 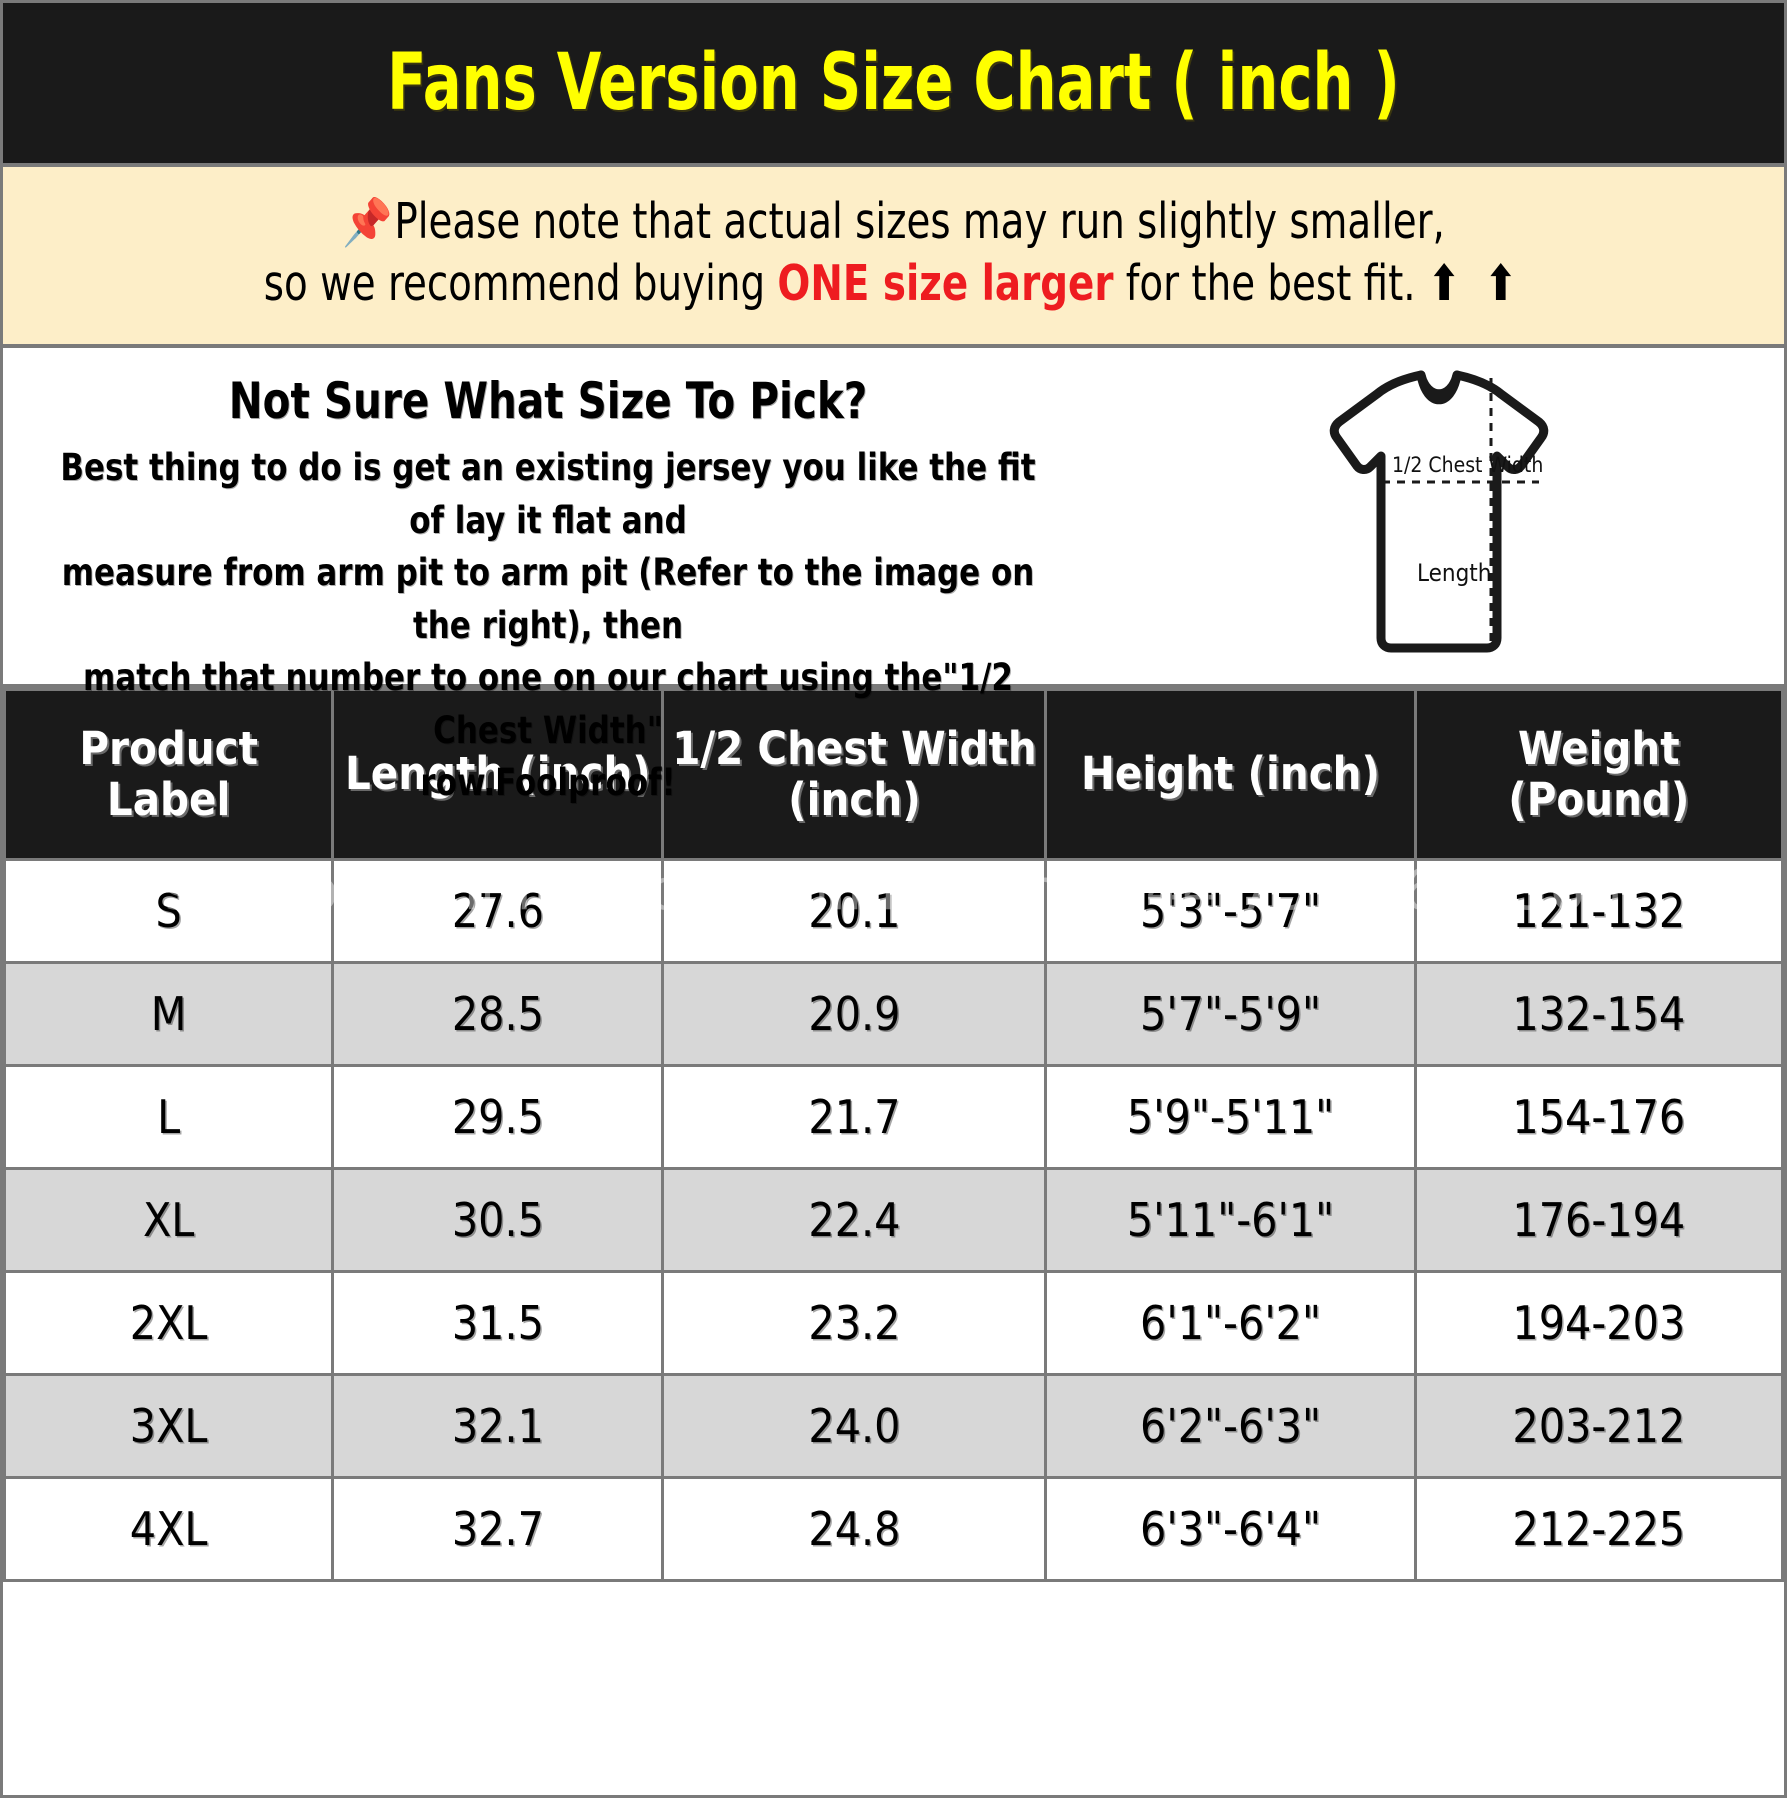 What do you see at coordinates (1230, 1323) in the screenshot?
I see `table-cell-height: 6'1"-6'2"` at bounding box center [1230, 1323].